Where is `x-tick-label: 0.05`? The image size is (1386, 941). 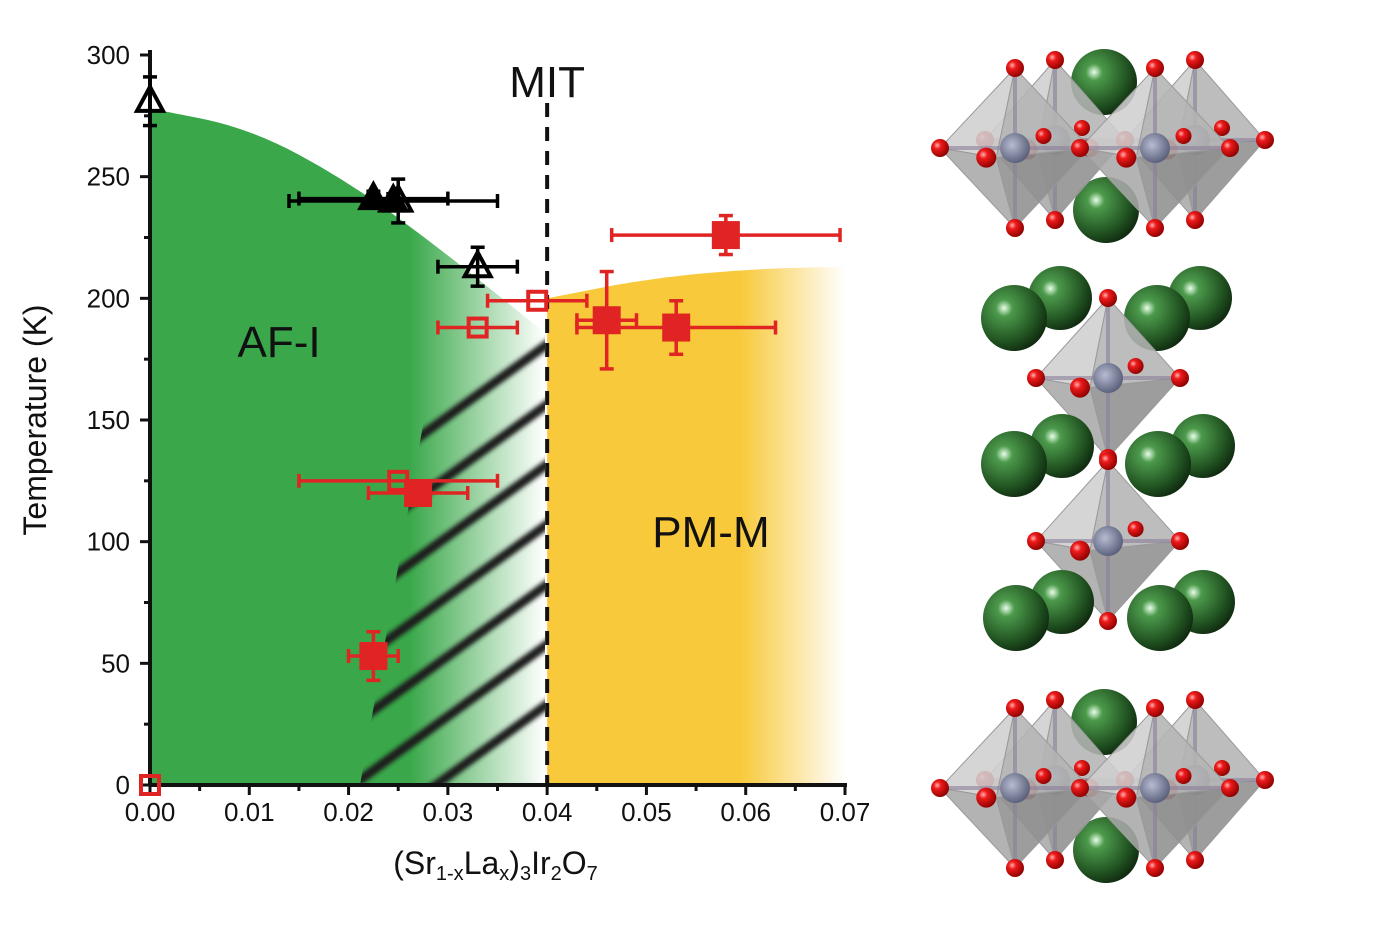
x-tick-label: 0.05 is located at coordinates (646, 812).